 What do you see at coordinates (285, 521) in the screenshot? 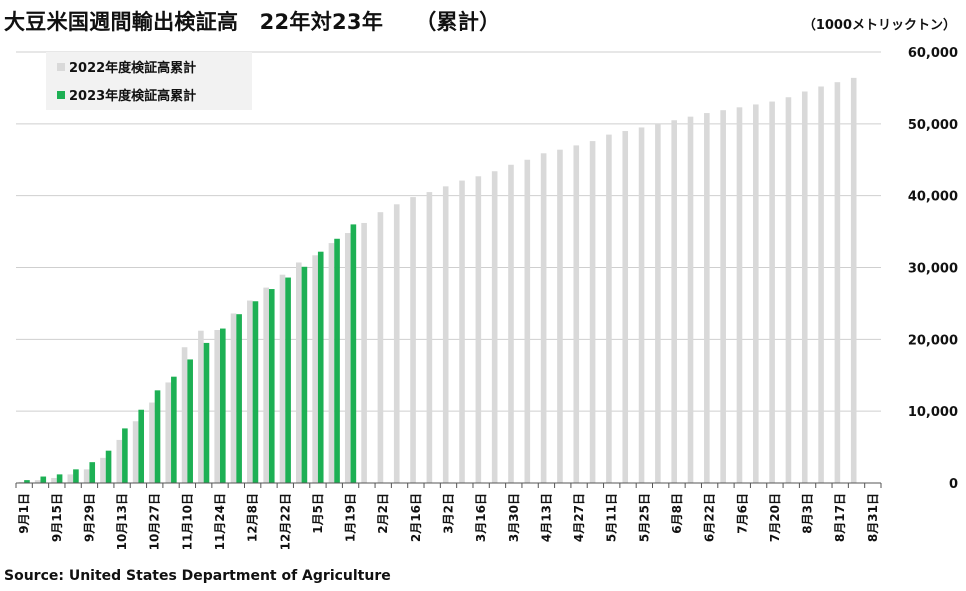
I see `x-tick-label: 12月22日` at bounding box center [285, 521].